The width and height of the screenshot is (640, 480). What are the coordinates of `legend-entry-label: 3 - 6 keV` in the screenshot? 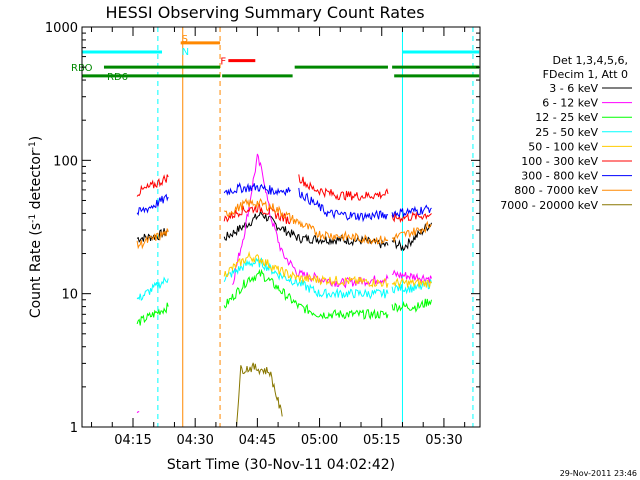 It's located at (573, 88).